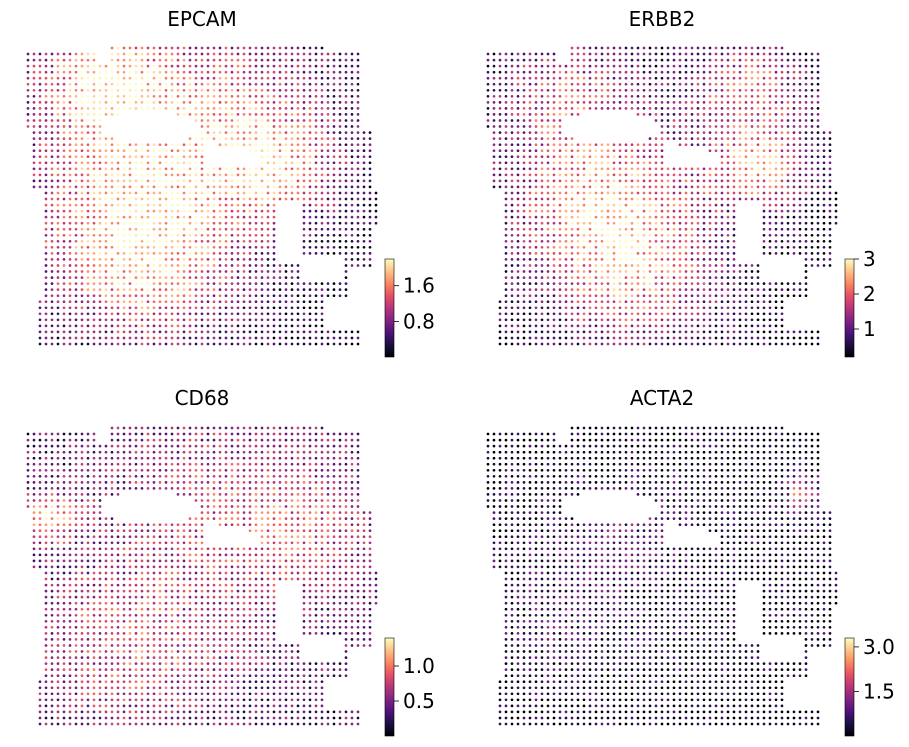  Describe the element at coordinates (160, 289) in the screenshot. I see `spot-epcam-2060` at that location.